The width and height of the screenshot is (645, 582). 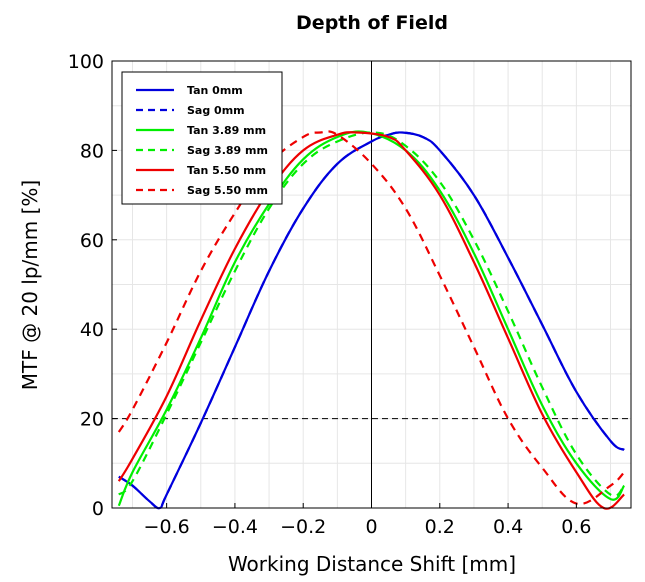 What do you see at coordinates (235, 527) in the screenshot?
I see `x-tick-label: −0.4` at bounding box center [235, 527].